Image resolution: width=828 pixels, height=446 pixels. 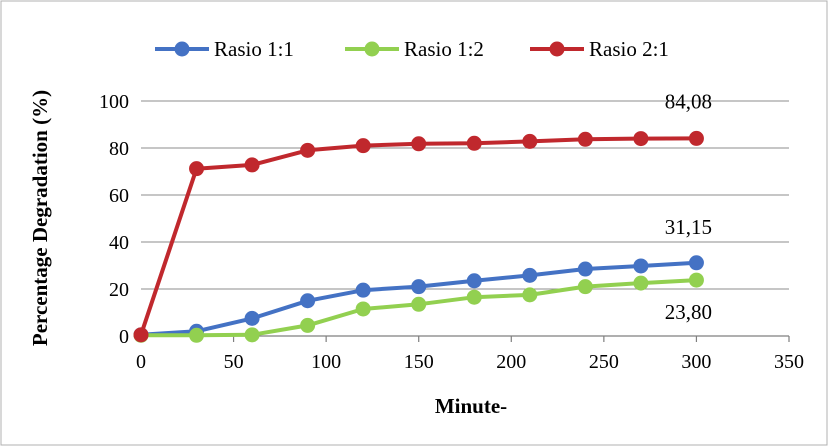 I want to click on y-tick-label: 100, so click(x=114, y=102).